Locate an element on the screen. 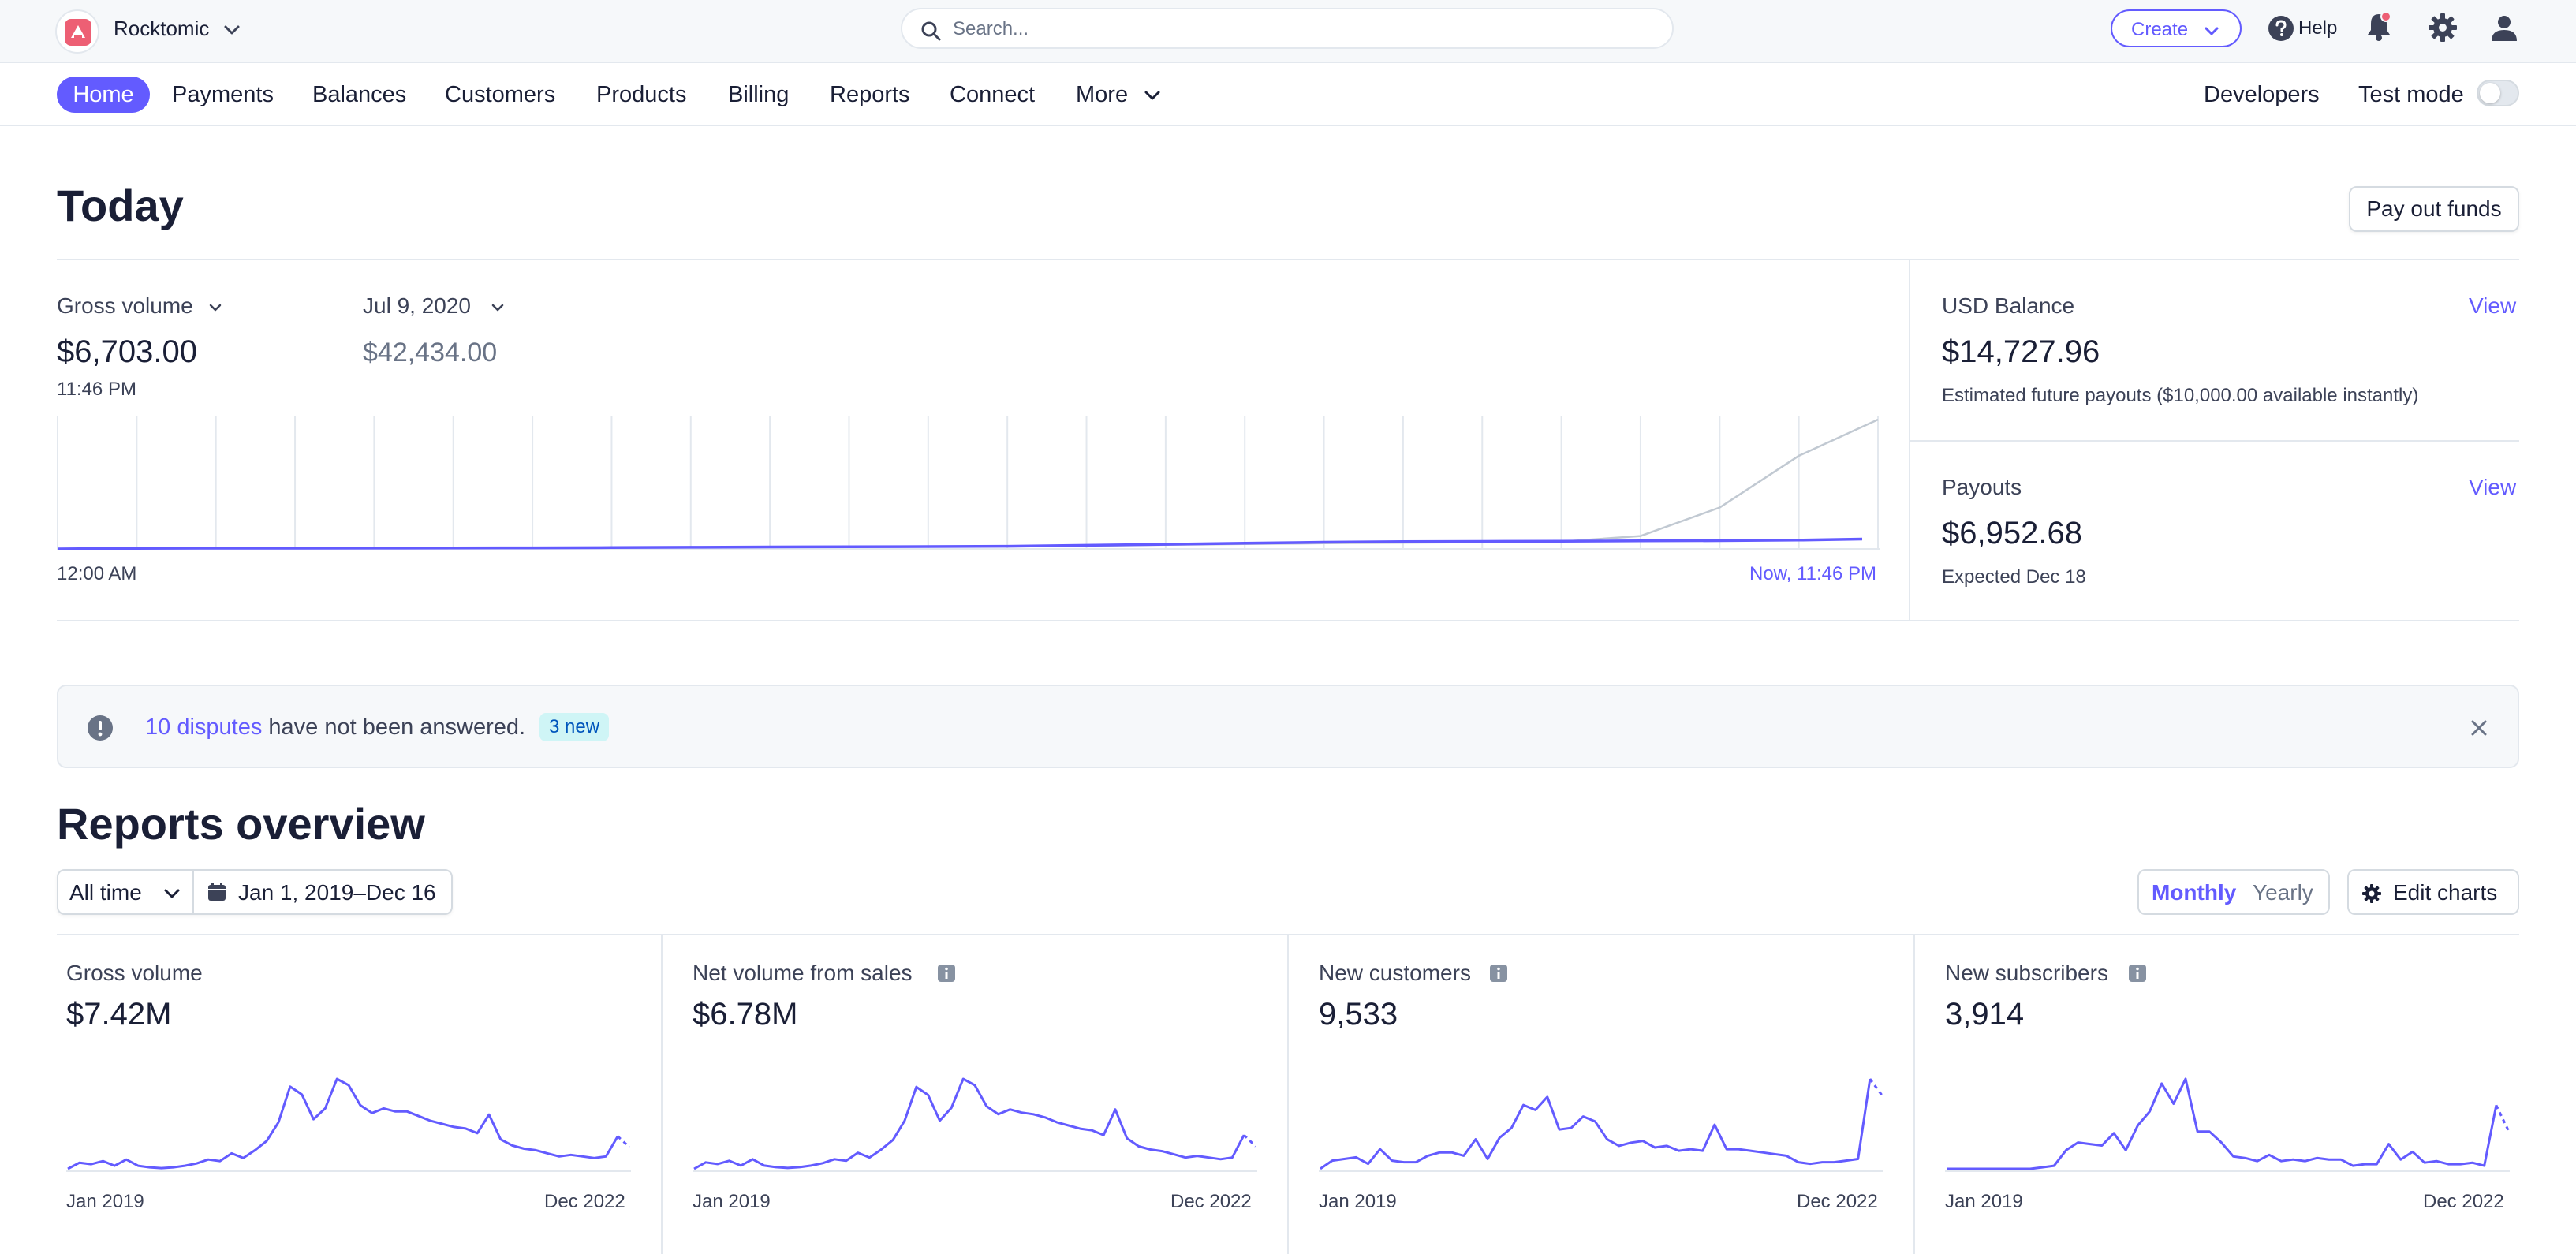  report-card-gross-volume: Gross volume $7.42M Jan 2019 Dec 2022 is located at coordinates (370, 1094).